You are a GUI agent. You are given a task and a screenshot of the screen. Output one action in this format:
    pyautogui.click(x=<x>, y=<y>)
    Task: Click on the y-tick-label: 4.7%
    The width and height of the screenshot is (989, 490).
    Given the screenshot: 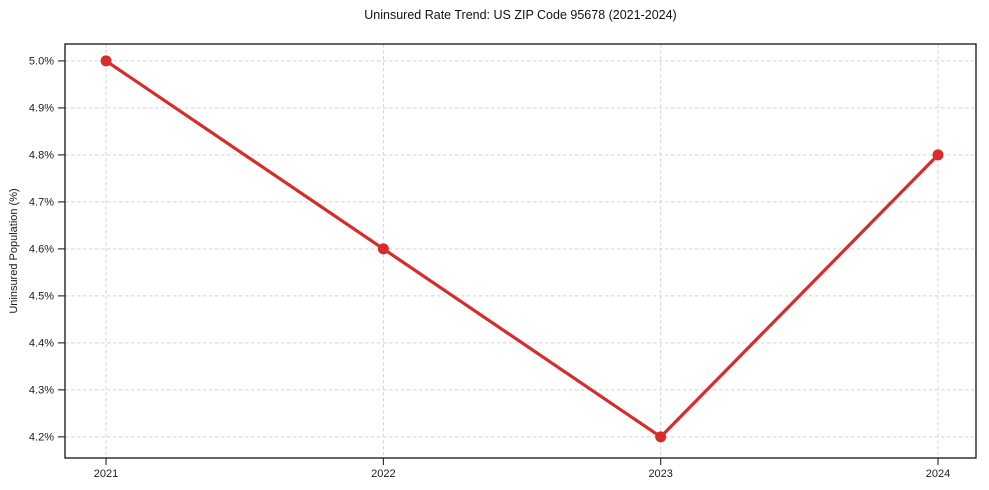 What is the action you would take?
    pyautogui.click(x=41, y=203)
    